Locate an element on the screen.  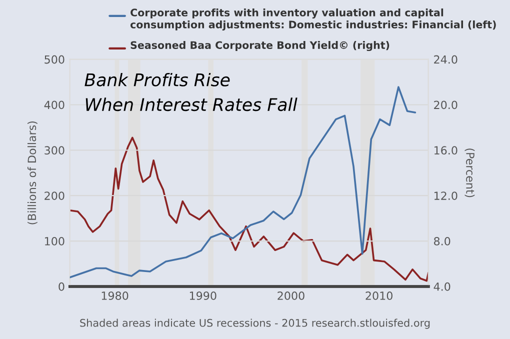
y-tick-label: 200 is located at coordinates (54, 196).